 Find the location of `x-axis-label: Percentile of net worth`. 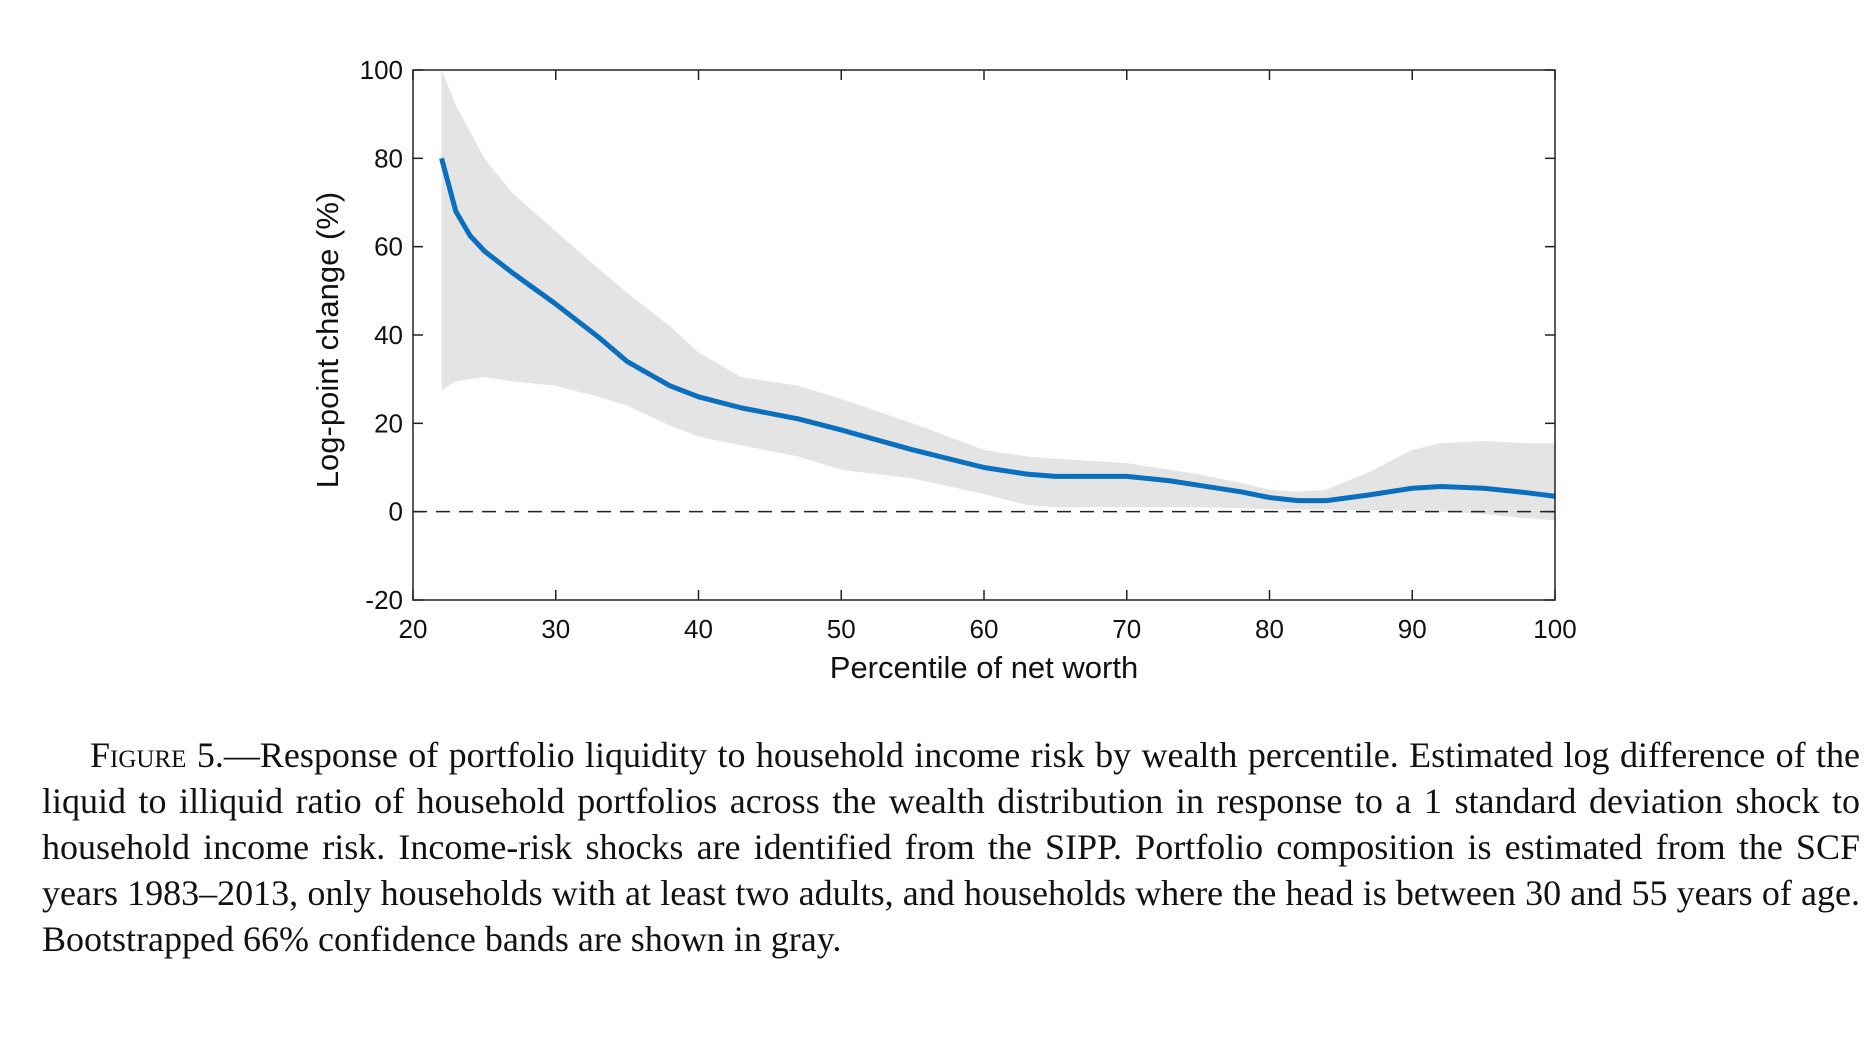

x-axis-label: Percentile of net worth is located at coordinates (984, 667).